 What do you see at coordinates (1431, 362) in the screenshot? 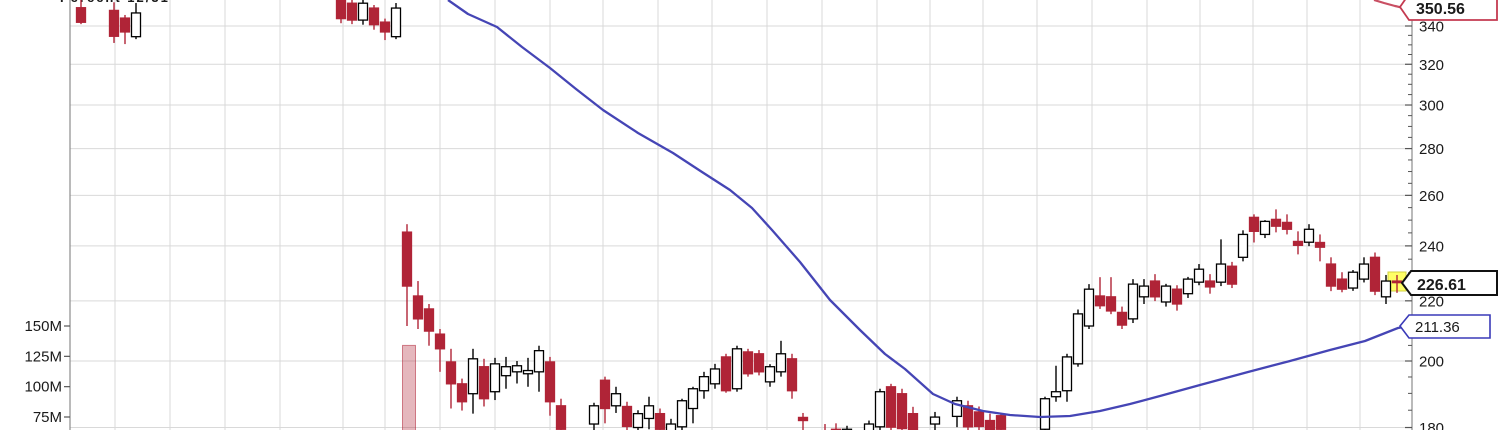
I see `price-axis-label: 200` at bounding box center [1431, 362].